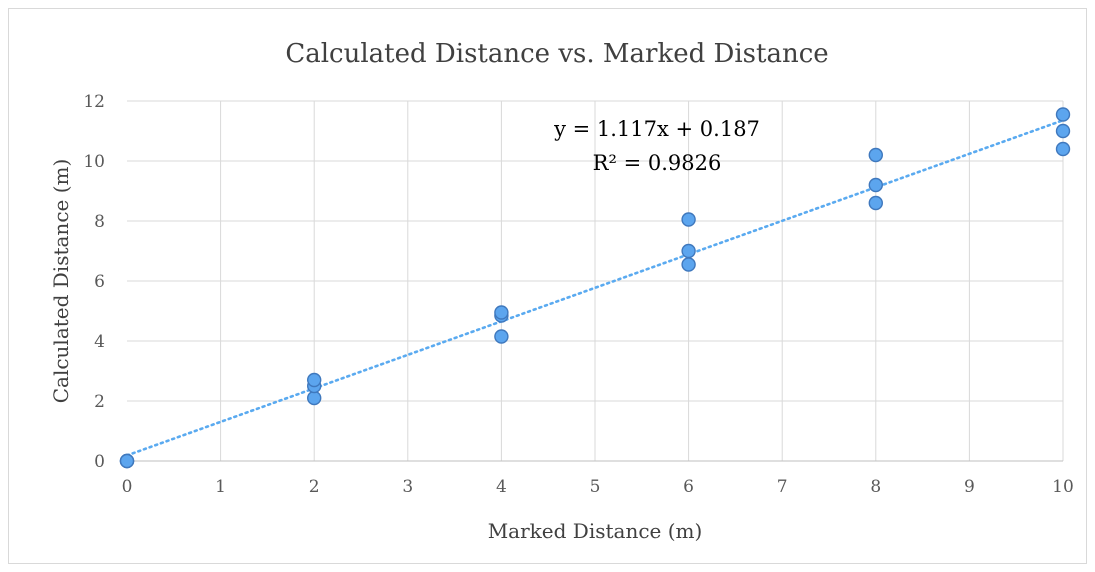 This screenshot has width=1095, height=572. I want to click on y-tick-label: 12, so click(94, 102).